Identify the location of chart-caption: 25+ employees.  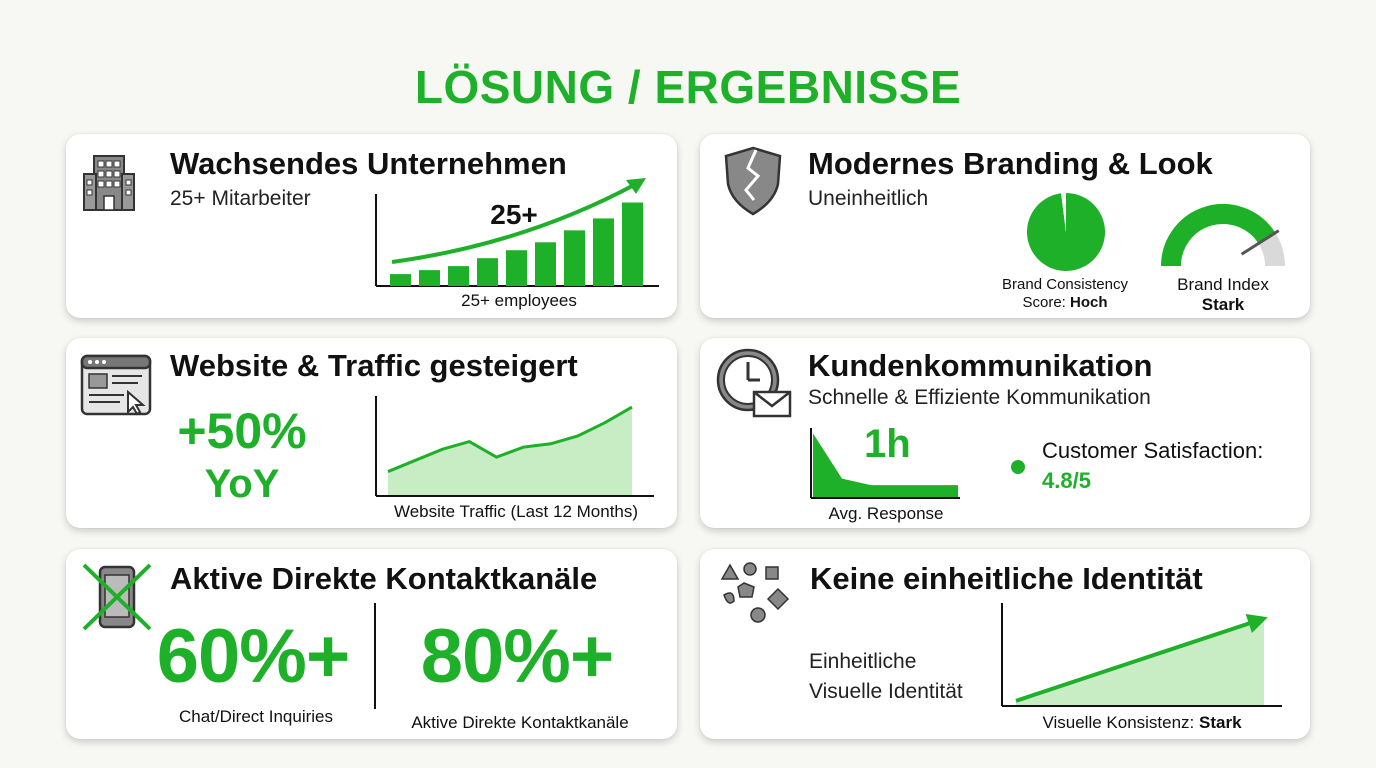
(519, 300).